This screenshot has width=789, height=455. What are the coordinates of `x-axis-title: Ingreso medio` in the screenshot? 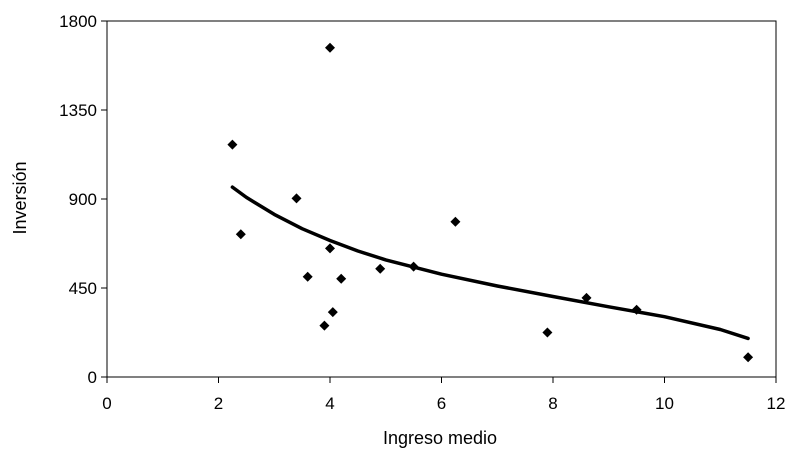 It's located at (440, 438).